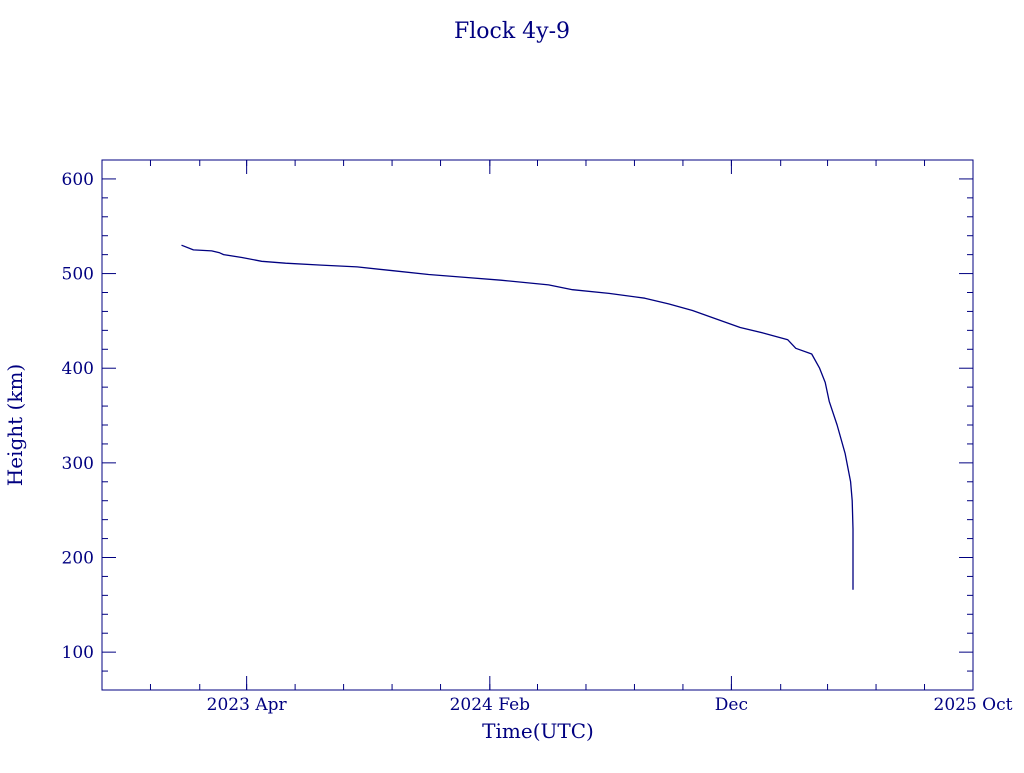 The height and width of the screenshot is (773, 1024). What do you see at coordinates (78, 653) in the screenshot?
I see `y-tick-label: 100` at bounding box center [78, 653].